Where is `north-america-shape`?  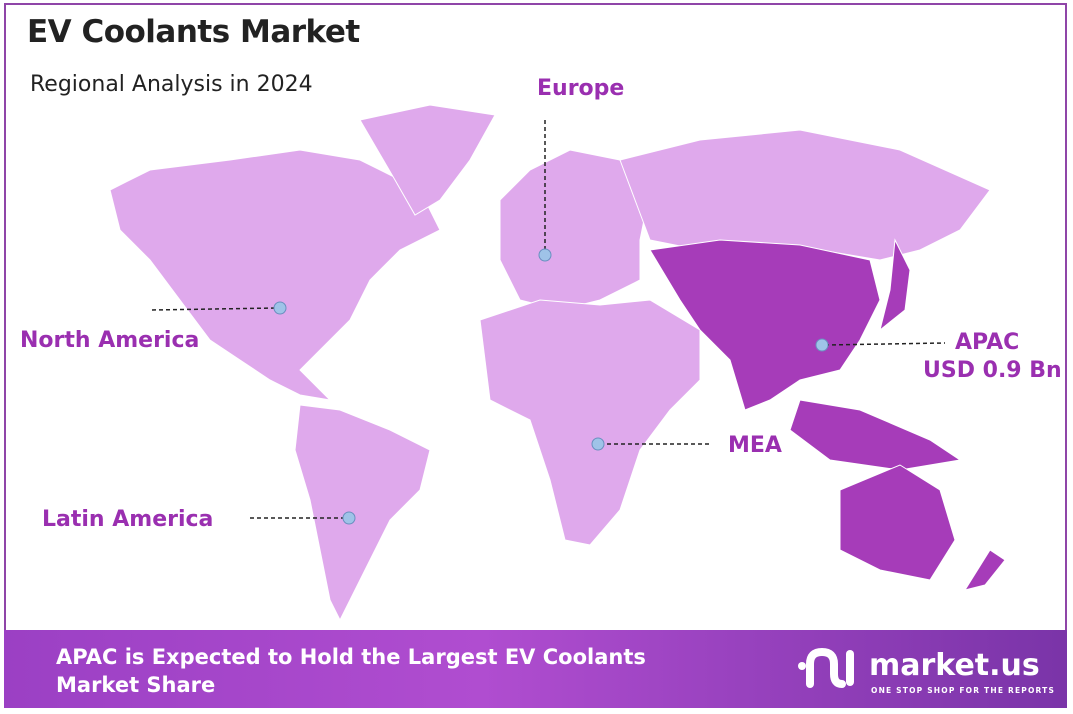 north-america-shape is located at coordinates (275, 275).